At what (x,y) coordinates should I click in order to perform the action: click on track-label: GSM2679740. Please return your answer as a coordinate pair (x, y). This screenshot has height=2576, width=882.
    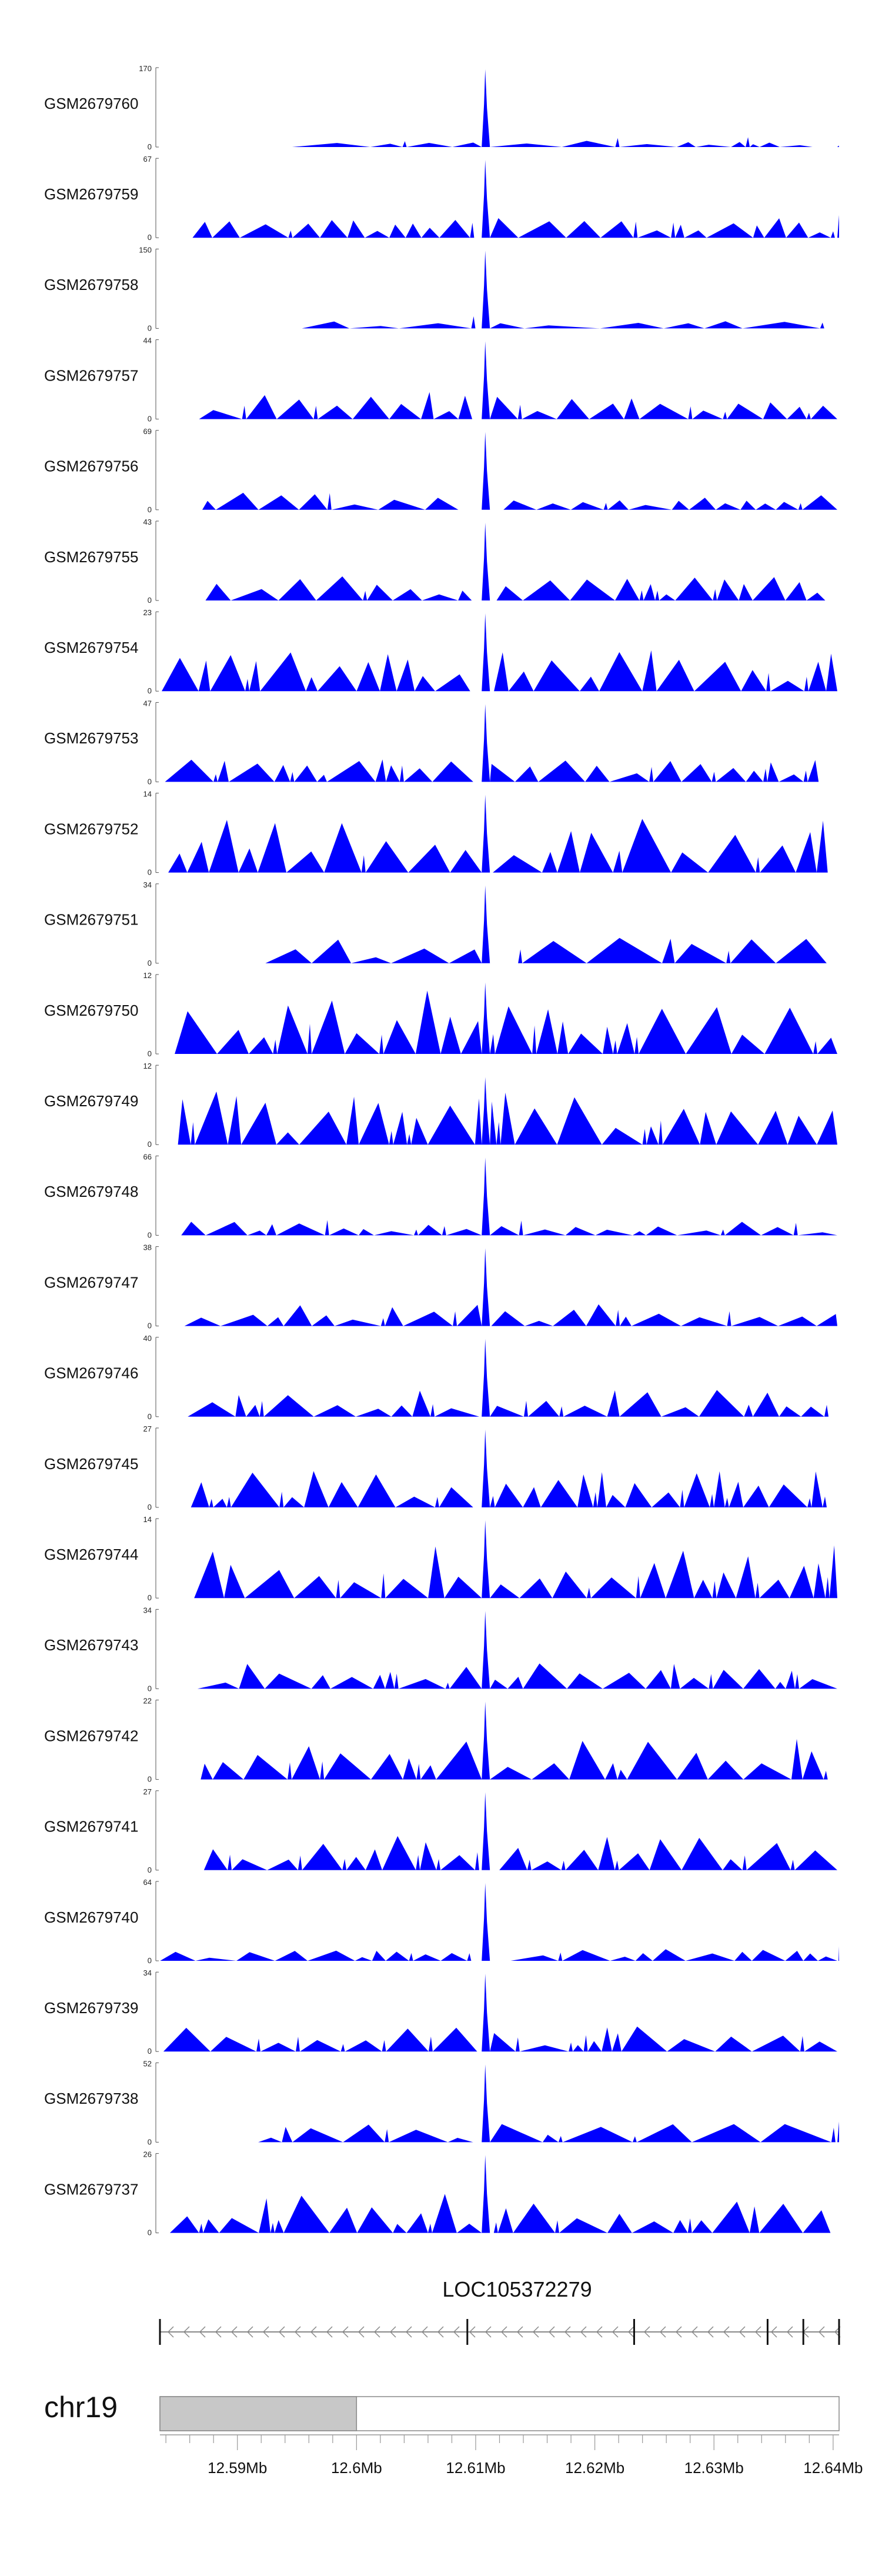
    Looking at the image, I should click on (91, 1917).